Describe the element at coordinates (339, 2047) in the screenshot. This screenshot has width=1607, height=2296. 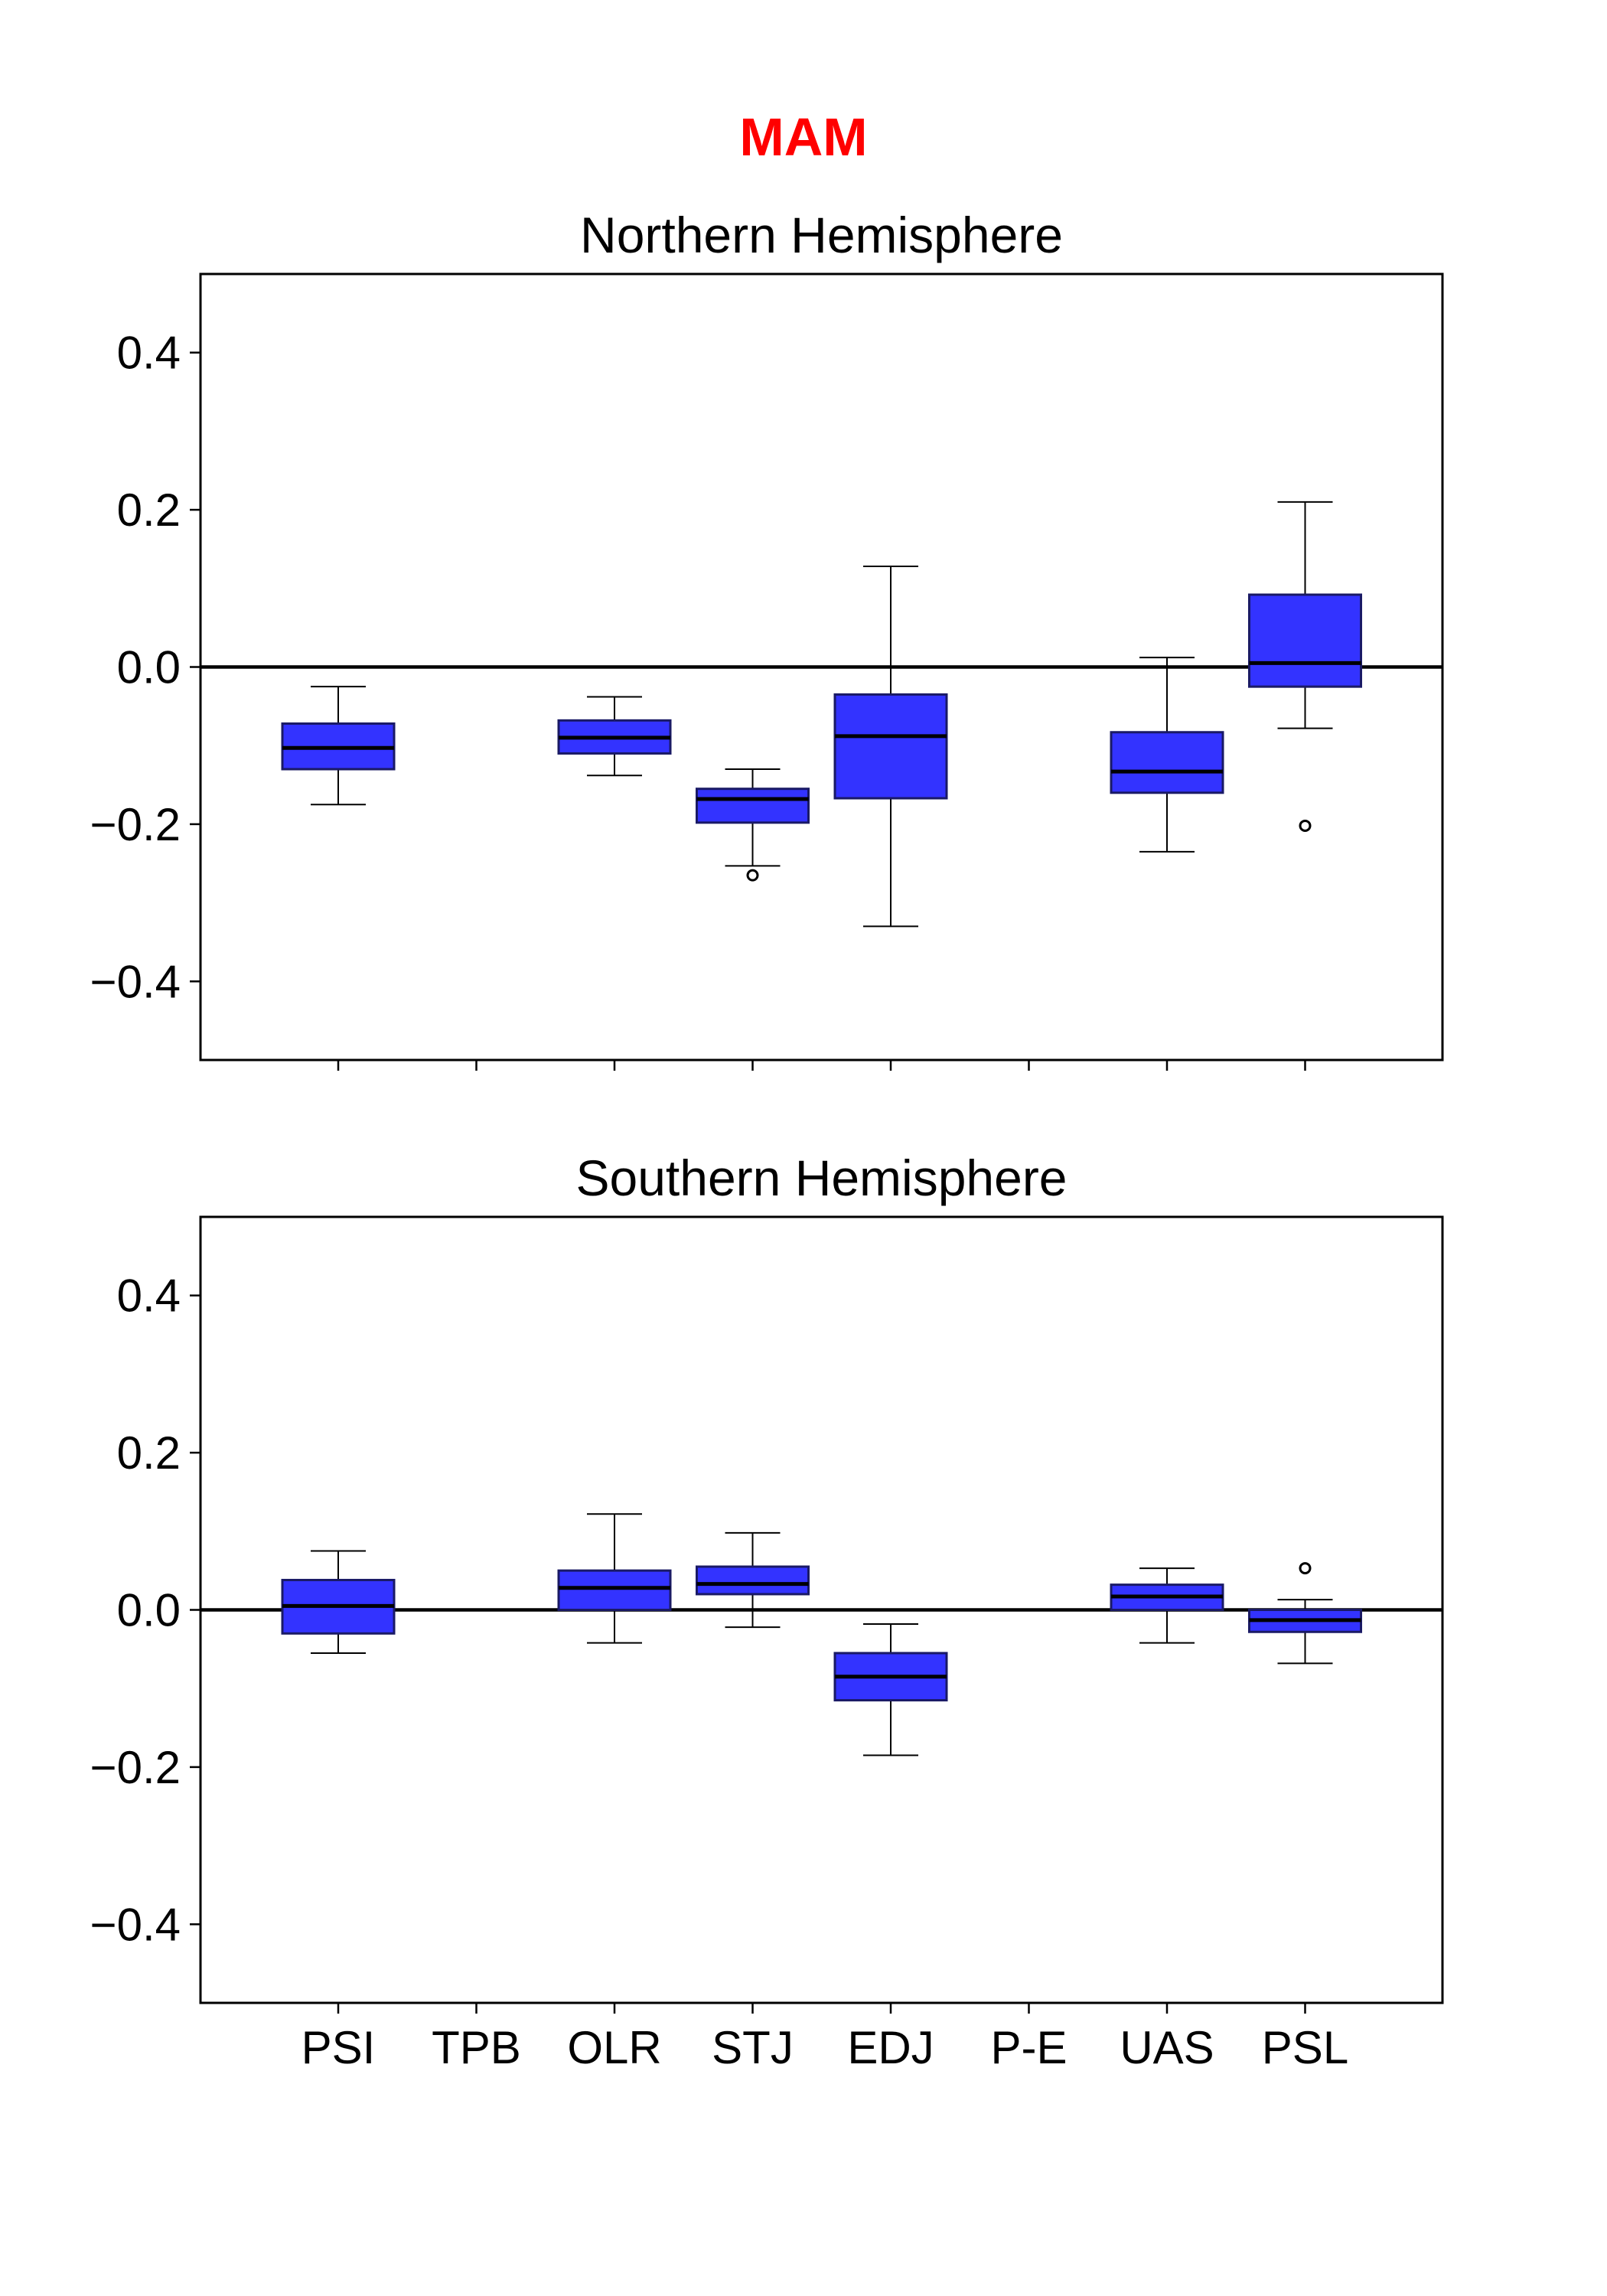
I see `x-tick-label-psi: PSI` at that location.